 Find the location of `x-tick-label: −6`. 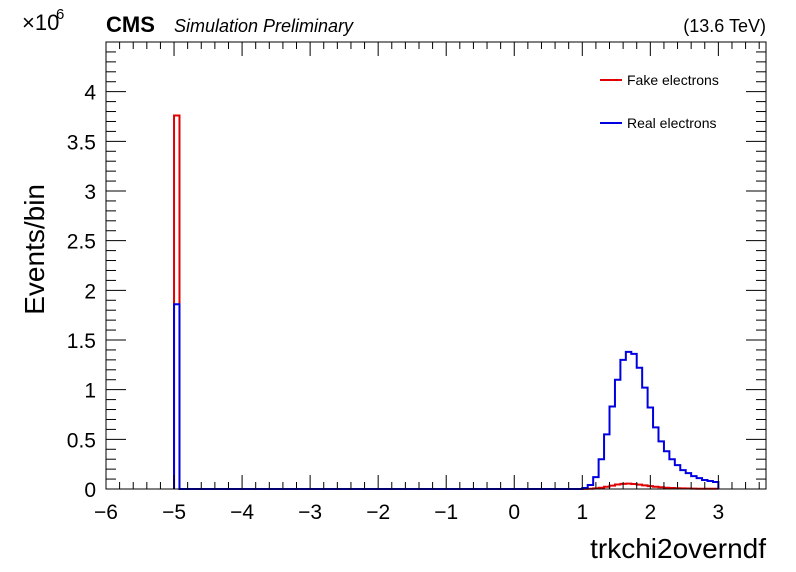

x-tick-label: −6 is located at coordinates (106, 512).